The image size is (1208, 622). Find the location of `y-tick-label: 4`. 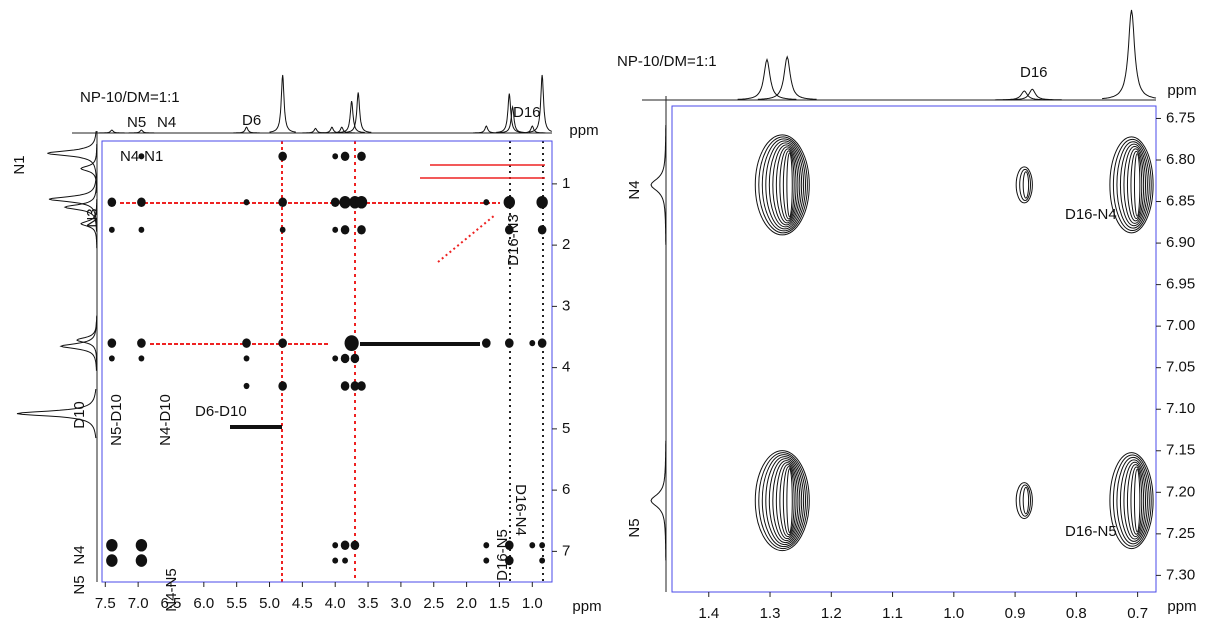

y-tick-label: 4 is located at coordinates (566, 367).